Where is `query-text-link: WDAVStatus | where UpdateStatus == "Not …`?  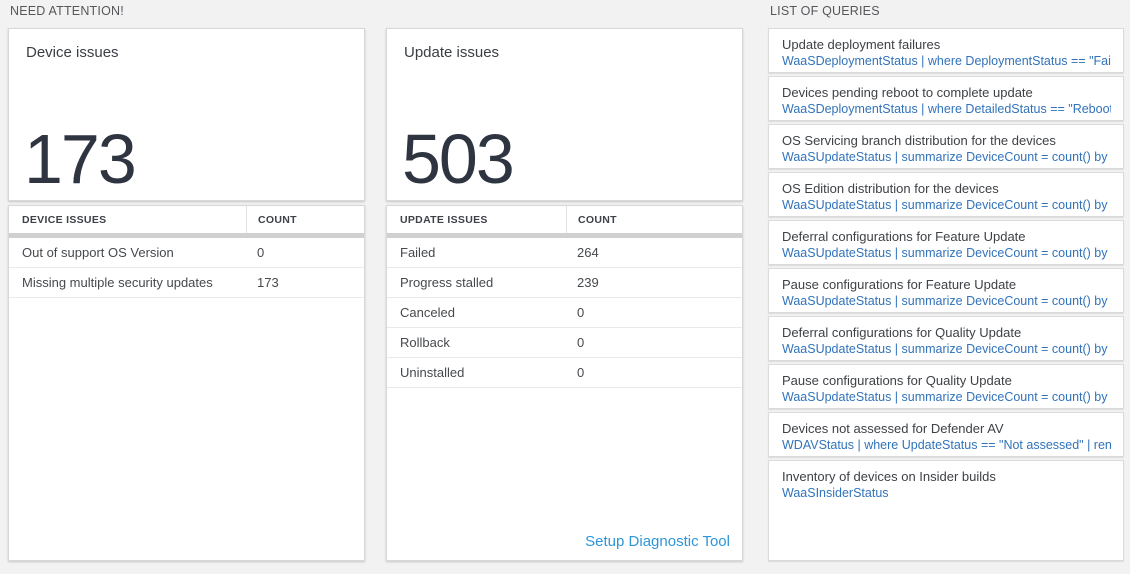 query-text-link: WDAVStatus | where UpdateStatus == "Not … is located at coordinates (946, 445).